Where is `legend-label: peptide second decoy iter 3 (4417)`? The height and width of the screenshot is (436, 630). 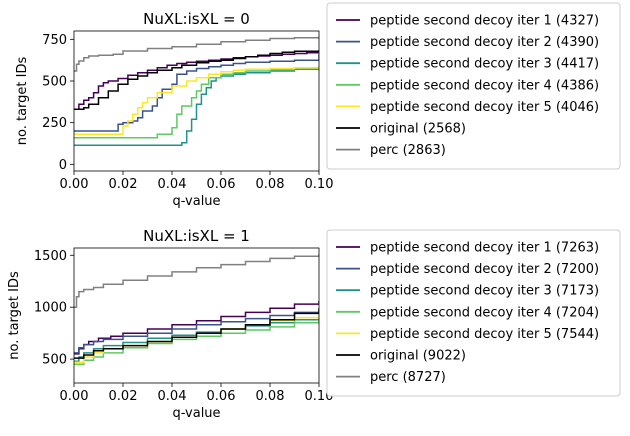
legend-label: peptide second decoy iter 3 (4417) is located at coordinates (484, 64).